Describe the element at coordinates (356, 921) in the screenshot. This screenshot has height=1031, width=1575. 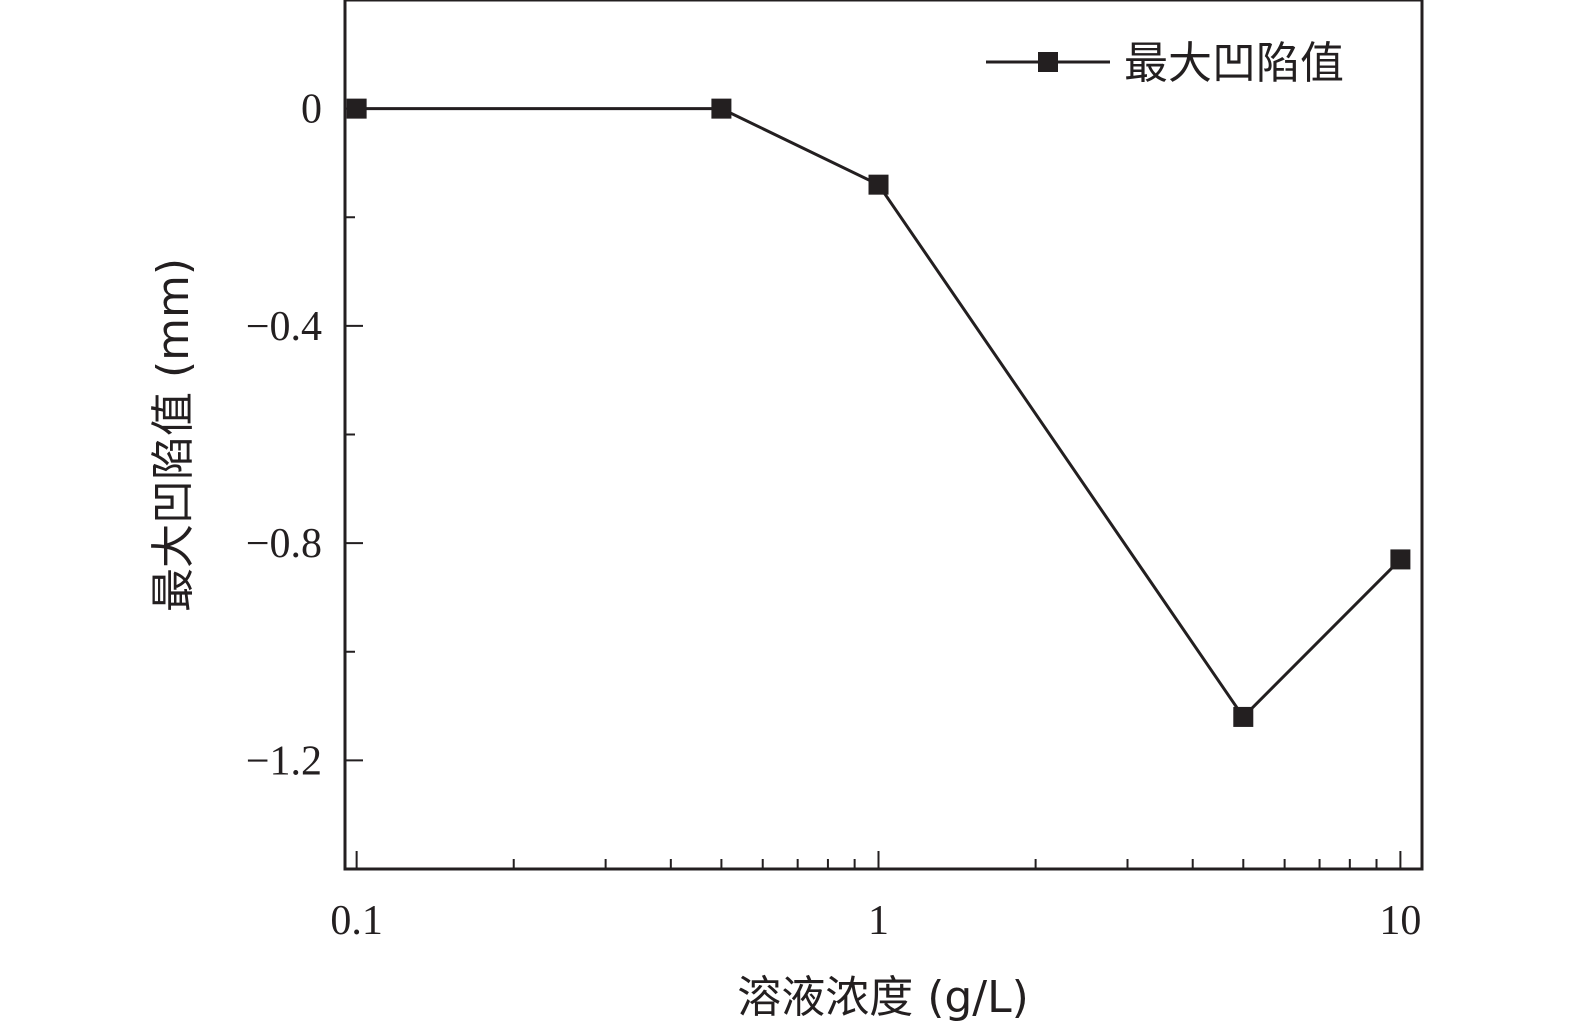
I see `x-tick-label: 0.1` at that location.